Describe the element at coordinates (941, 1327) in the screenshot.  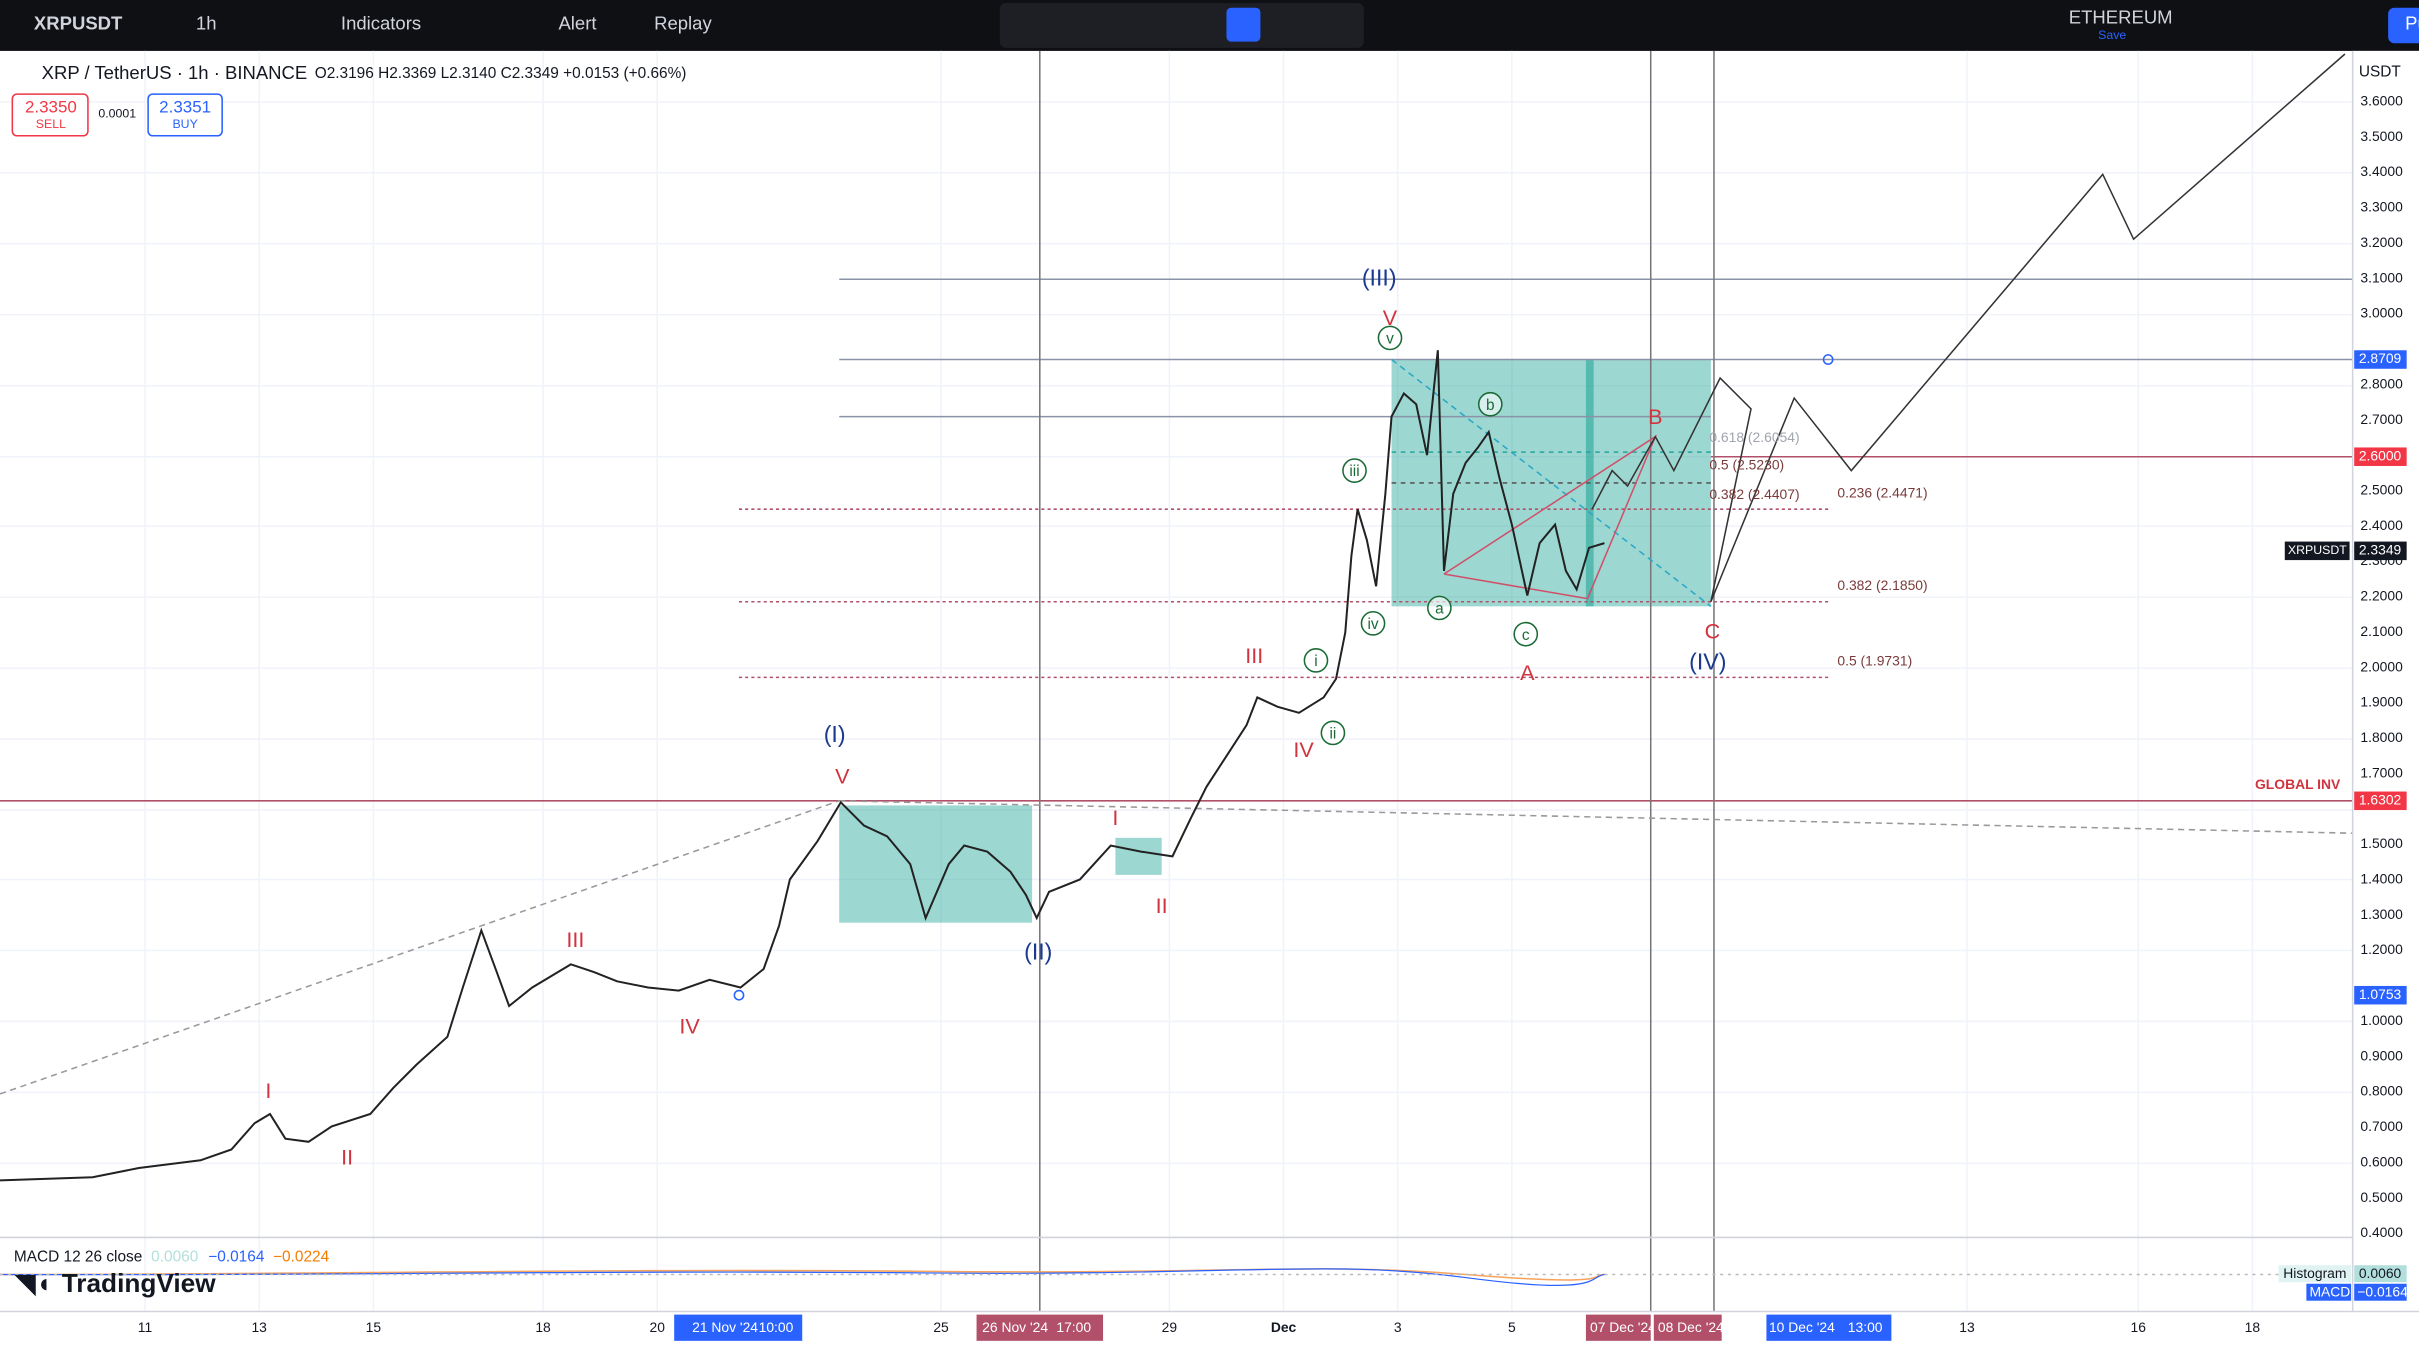
I see `time-tick-label: 25` at that location.